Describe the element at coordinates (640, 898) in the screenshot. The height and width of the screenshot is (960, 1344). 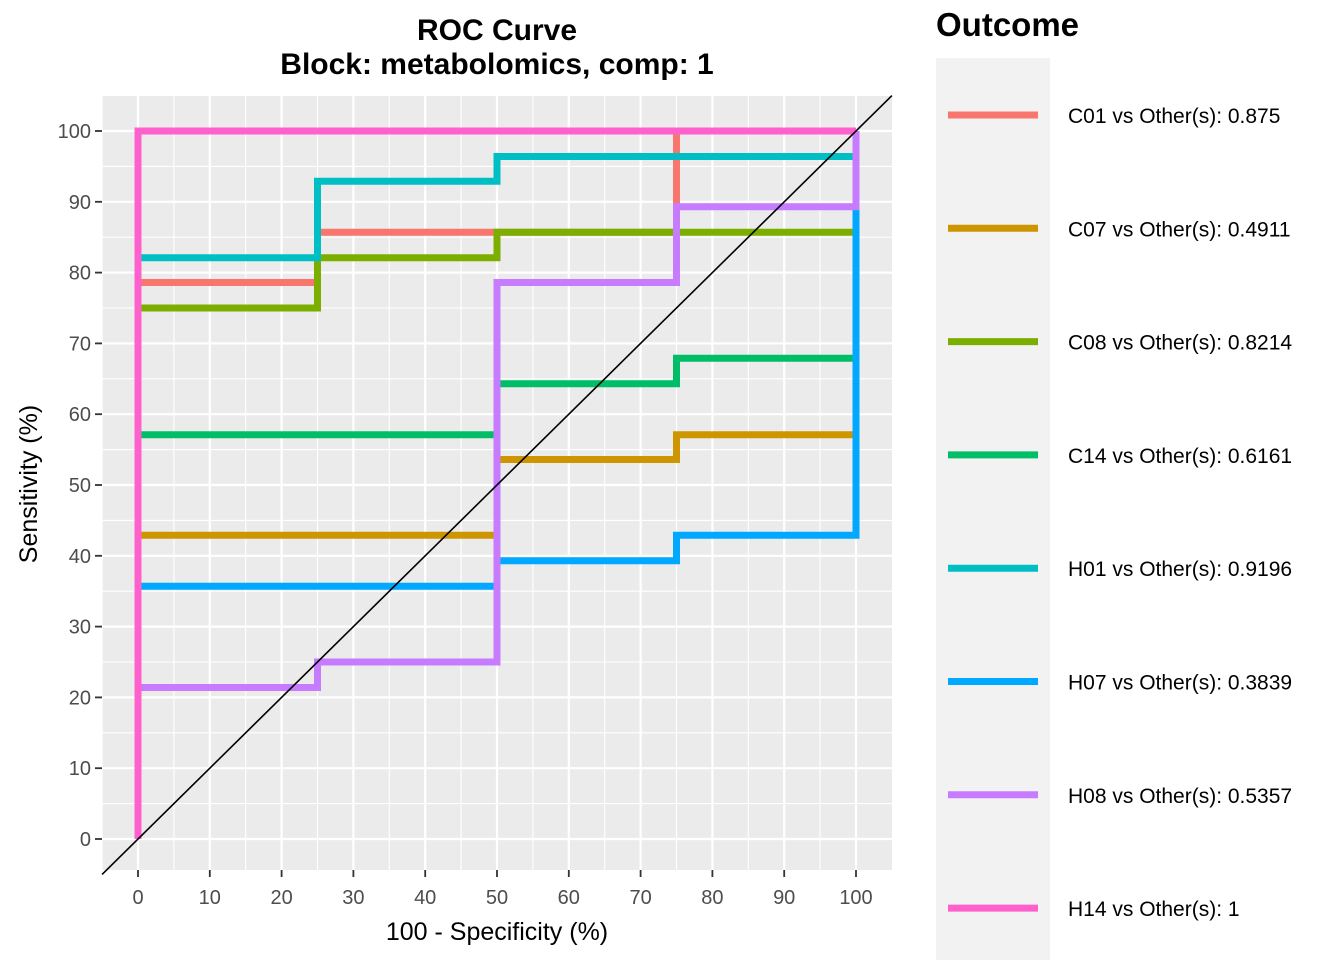
I see `x-tick-label: 70` at that location.